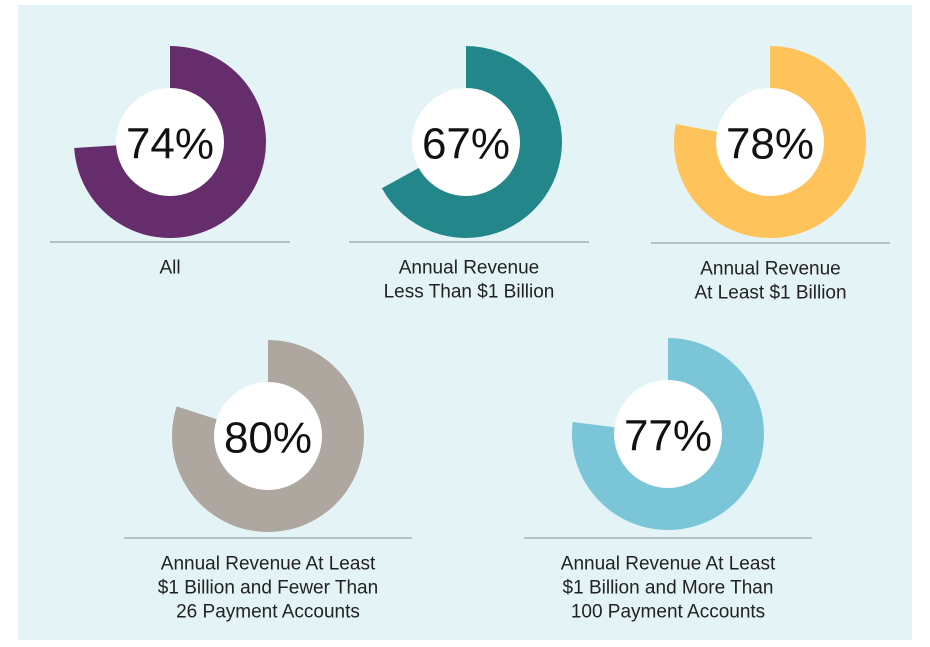  What do you see at coordinates (668, 612) in the screenshot?
I see `category-label: 100 Payment Accounts` at bounding box center [668, 612].